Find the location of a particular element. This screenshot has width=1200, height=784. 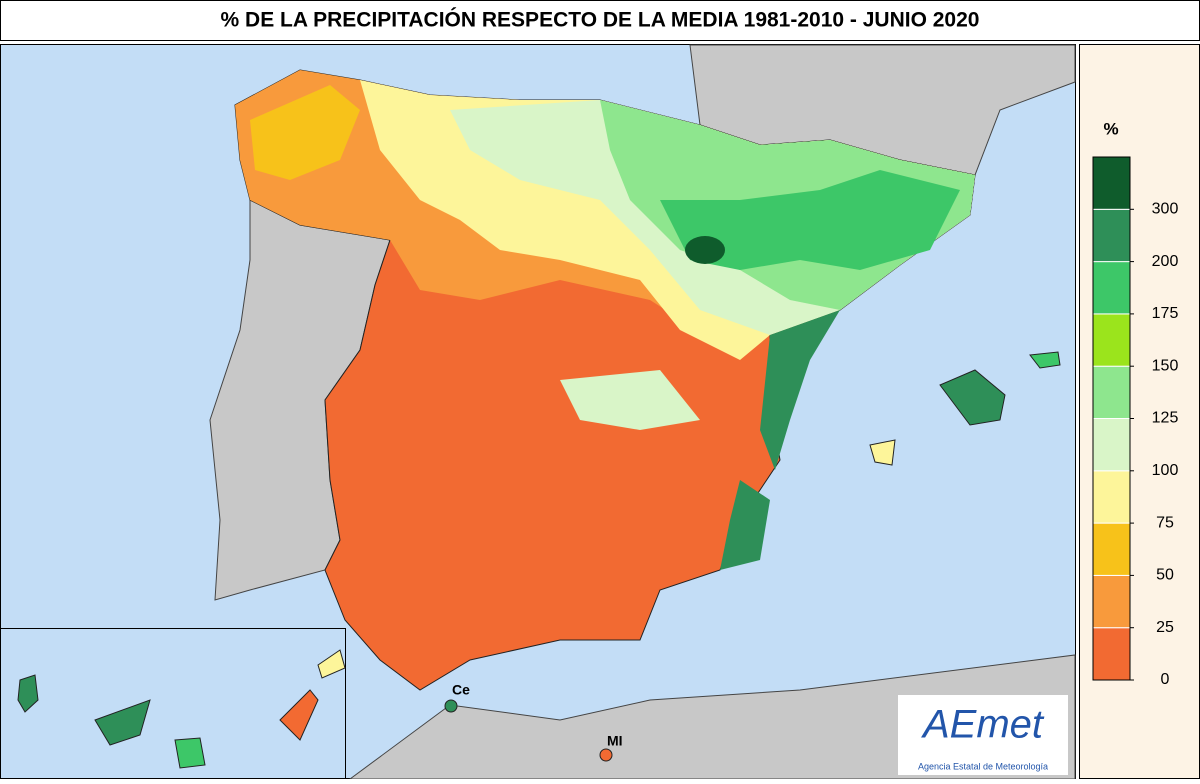

zone-castilla is located at coordinates (630, 400).